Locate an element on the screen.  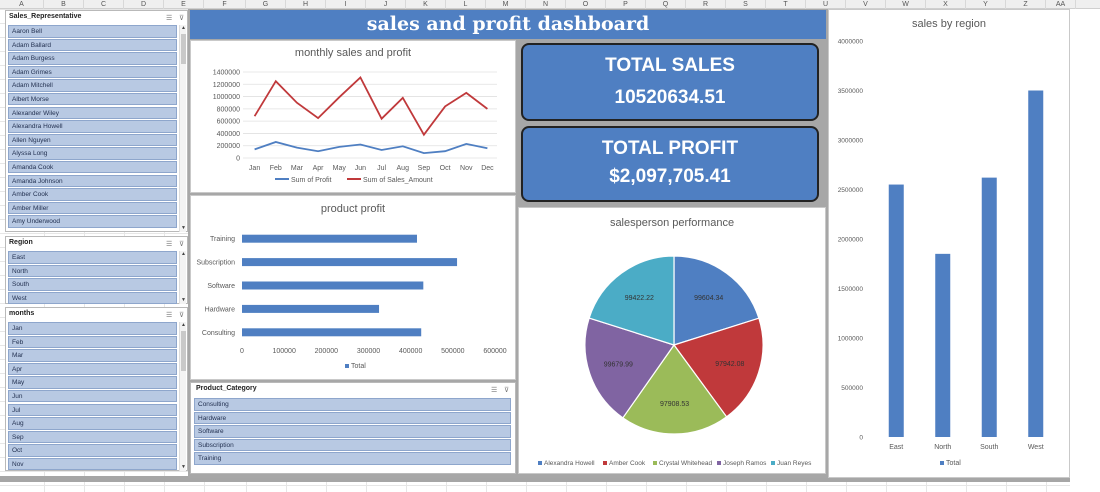
bar-east is located at coordinates (896, 310).